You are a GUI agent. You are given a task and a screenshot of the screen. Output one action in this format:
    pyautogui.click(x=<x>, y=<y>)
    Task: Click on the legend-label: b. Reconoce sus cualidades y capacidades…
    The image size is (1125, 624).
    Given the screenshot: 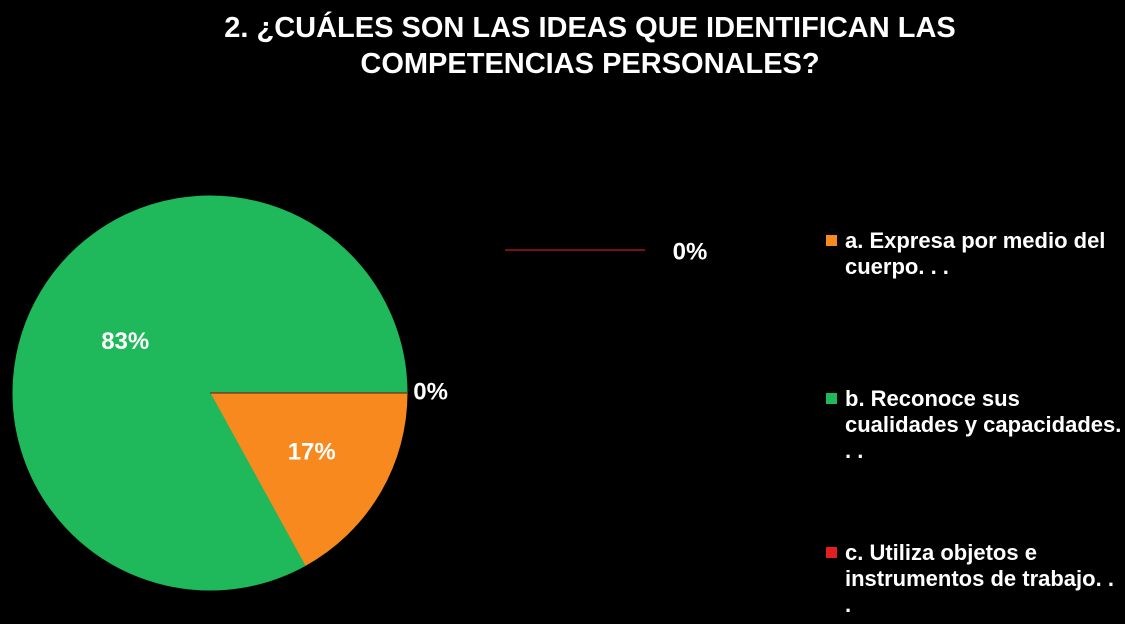 What is the action you would take?
    pyautogui.click(x=983, y=424)
    